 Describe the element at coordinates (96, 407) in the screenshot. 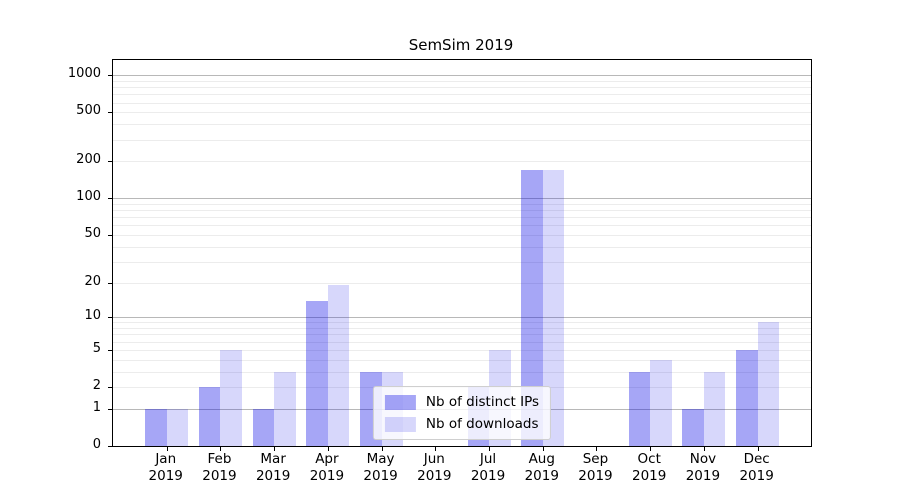

I see `y-tick-label: 1` at that location.